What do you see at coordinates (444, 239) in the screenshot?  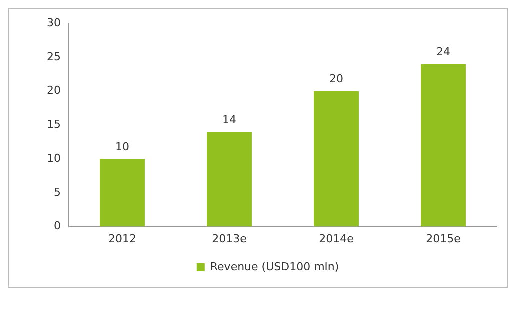 I see `x-tick-label: 2015e` at bounding box center [444, 239].